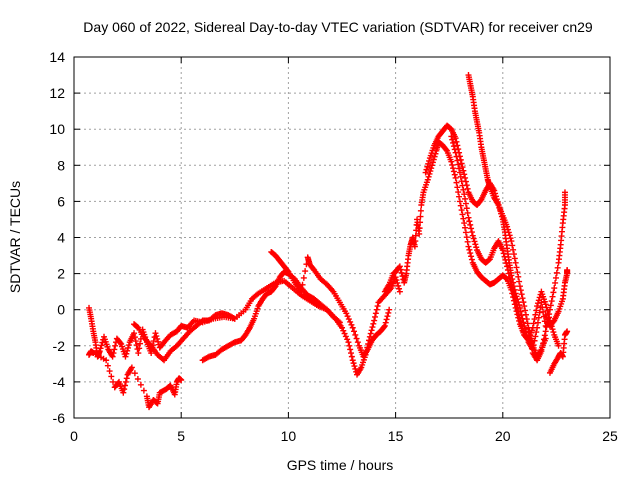 This screenshot has height=480, width=640. What do you see at coordinates (59, 382) in the screenshot?
I see `y-tick-label: -4` at bounding box center [59, 382].